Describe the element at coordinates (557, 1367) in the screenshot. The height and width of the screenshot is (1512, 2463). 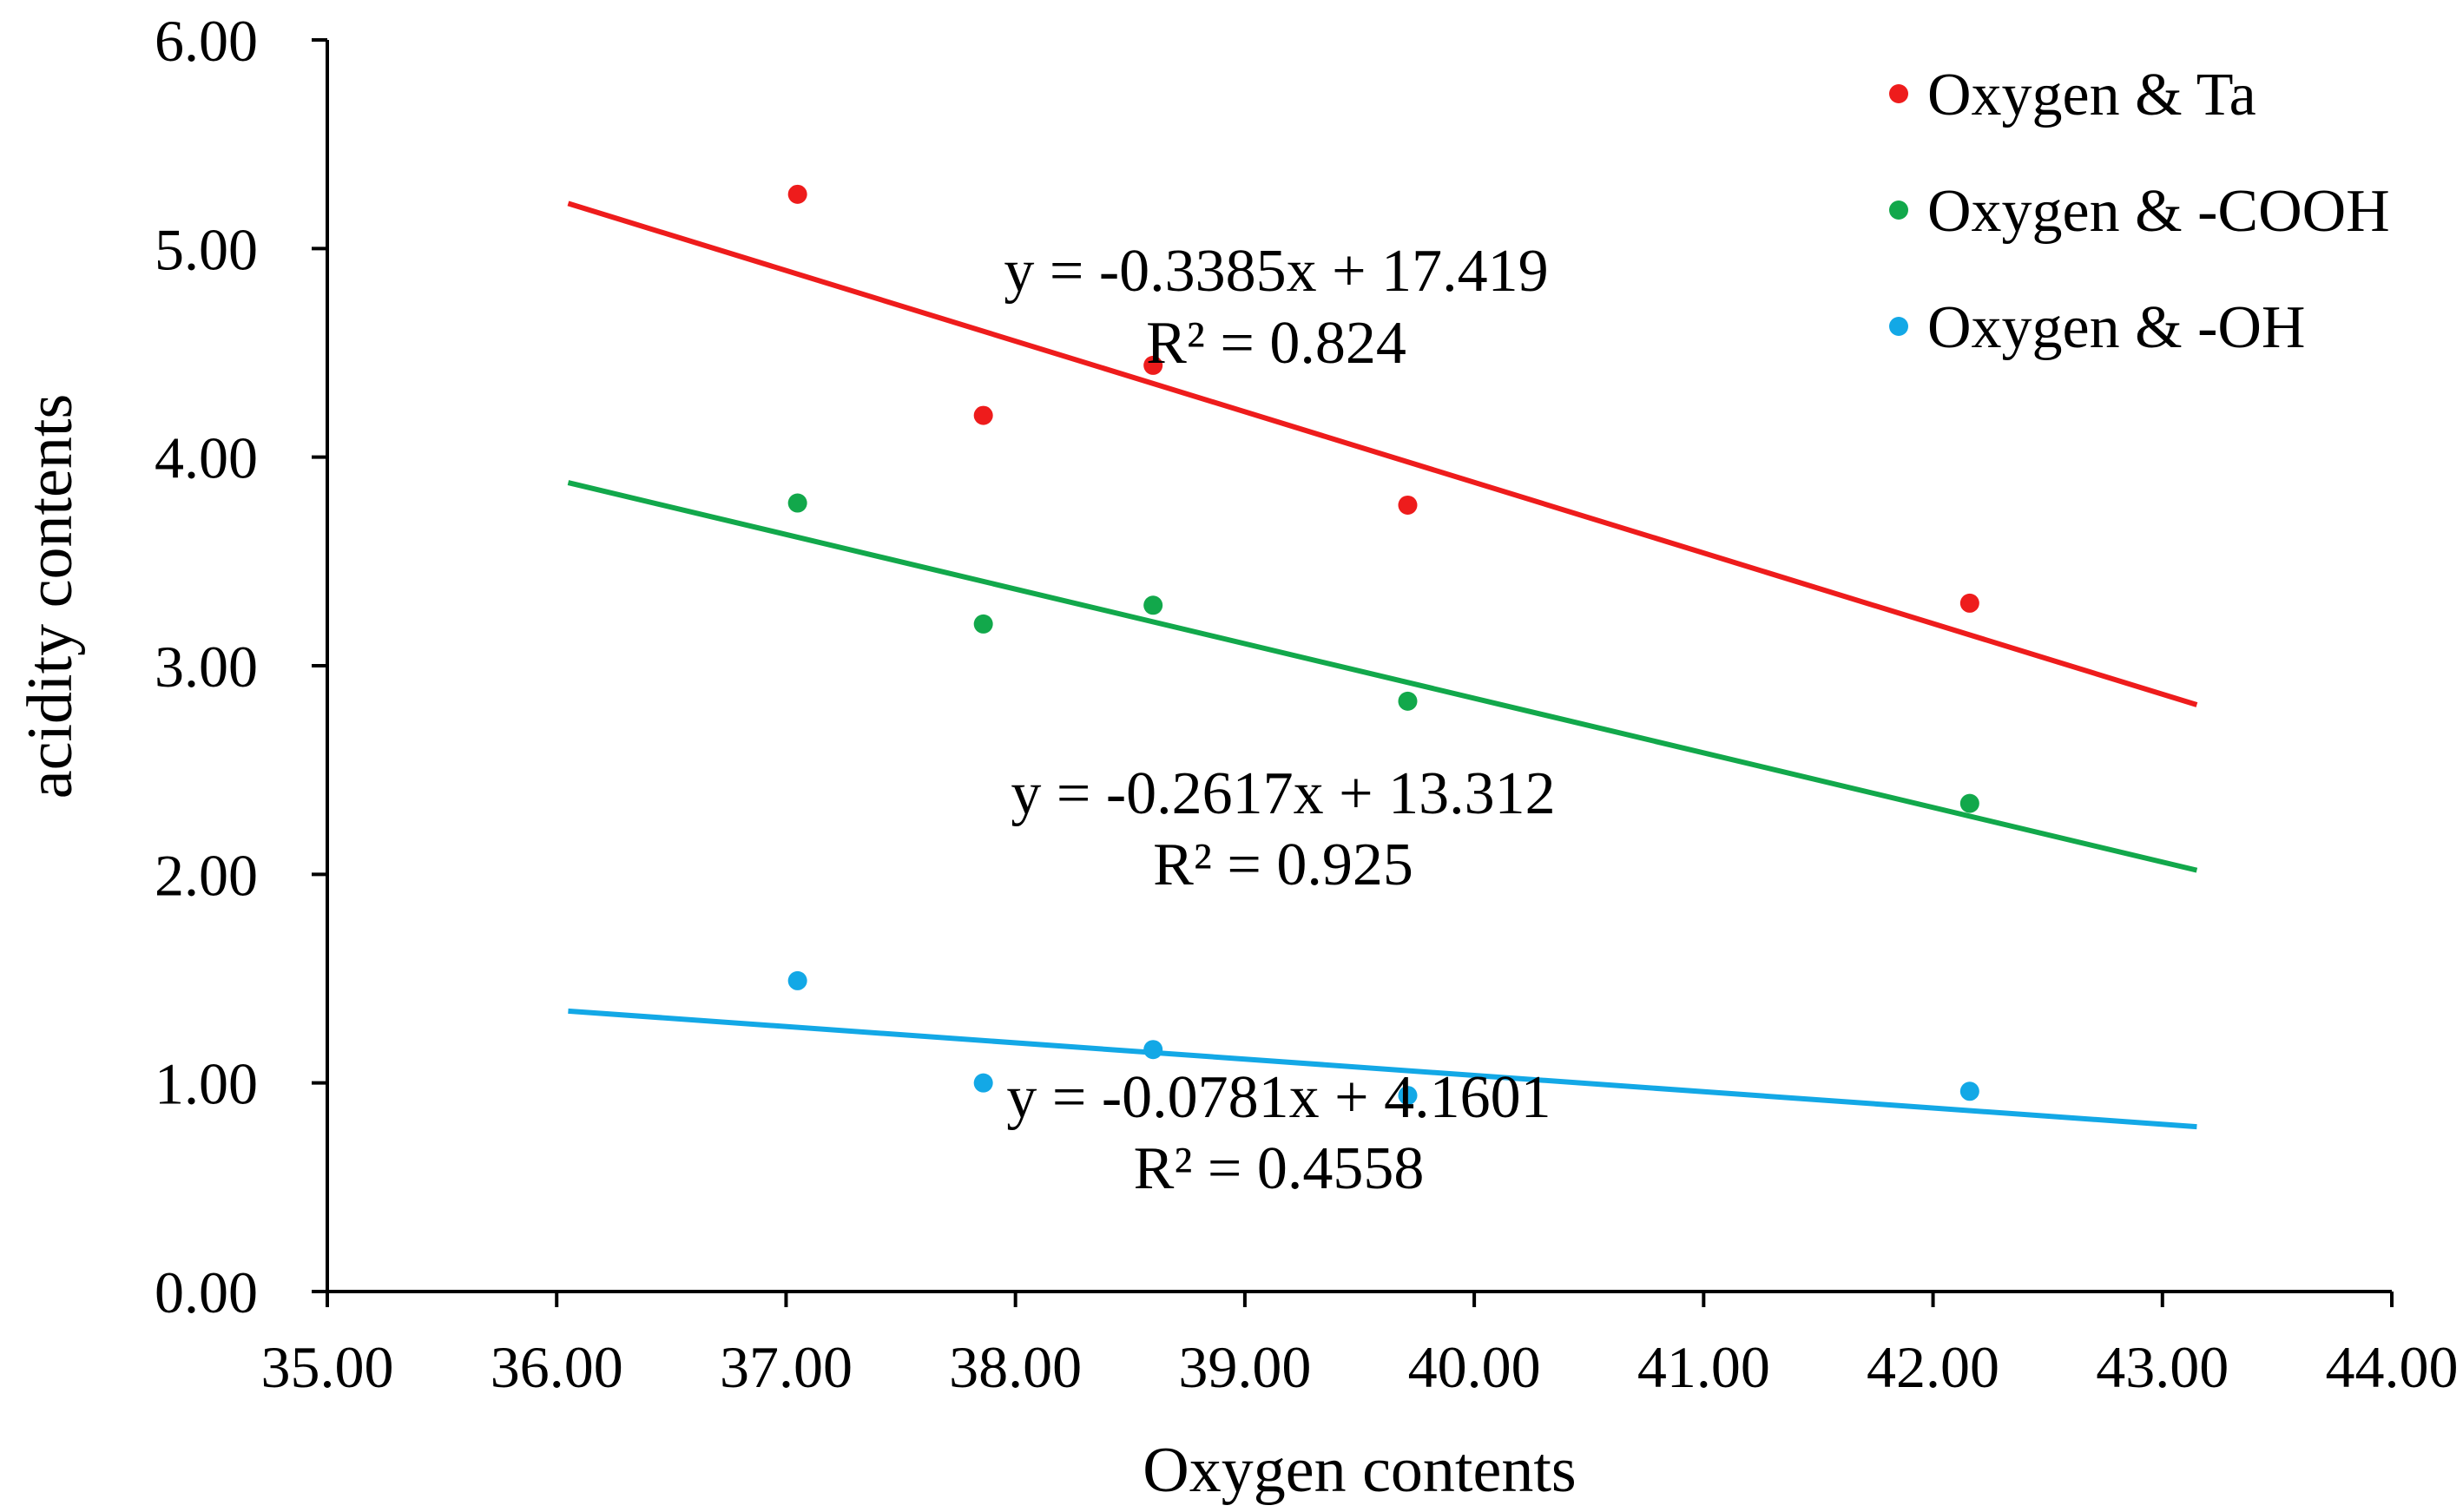
I see `x-tick-label: 36.00` at that location.